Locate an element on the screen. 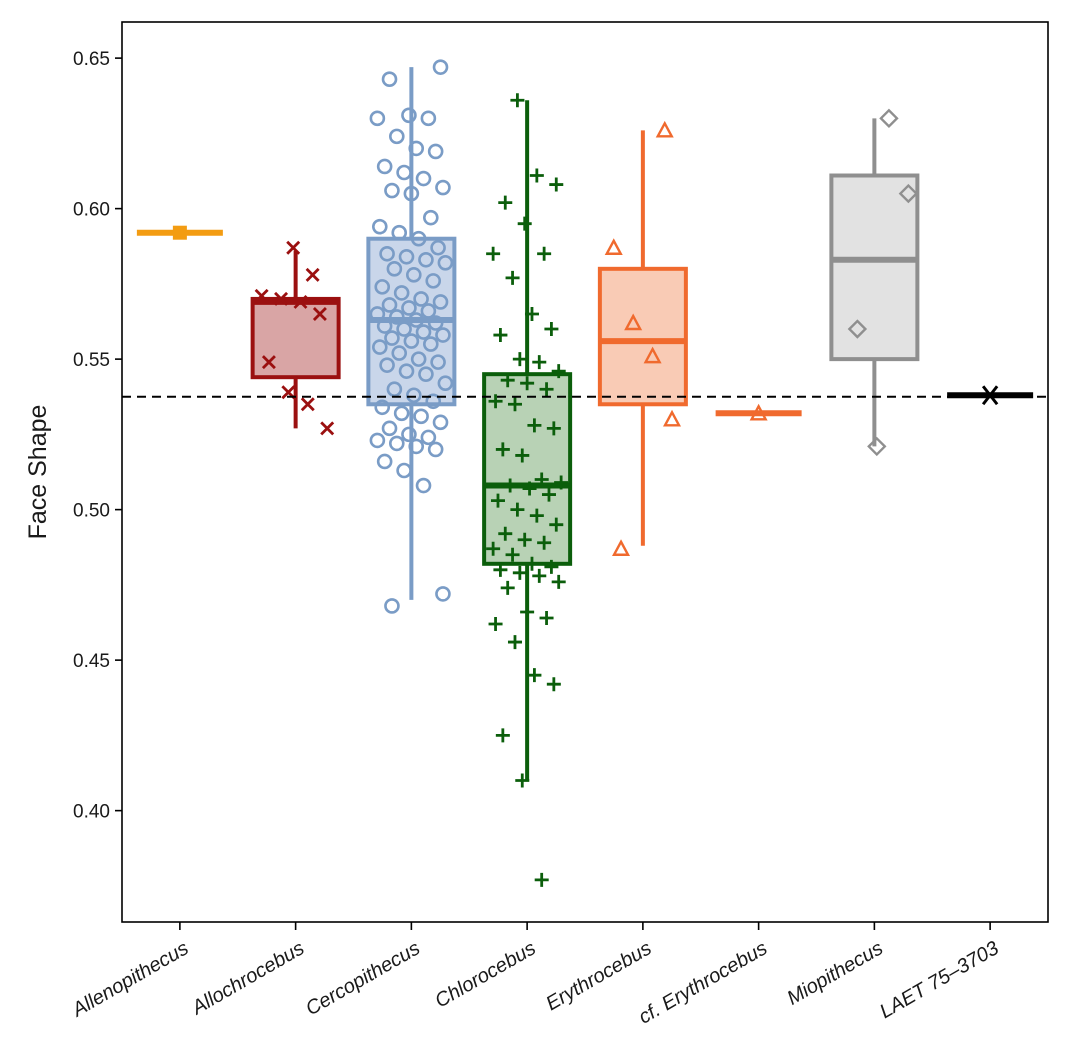 The image size is (1065, 1057). x-tick-label: Allenopithecus is located at coordinates (130, 979).